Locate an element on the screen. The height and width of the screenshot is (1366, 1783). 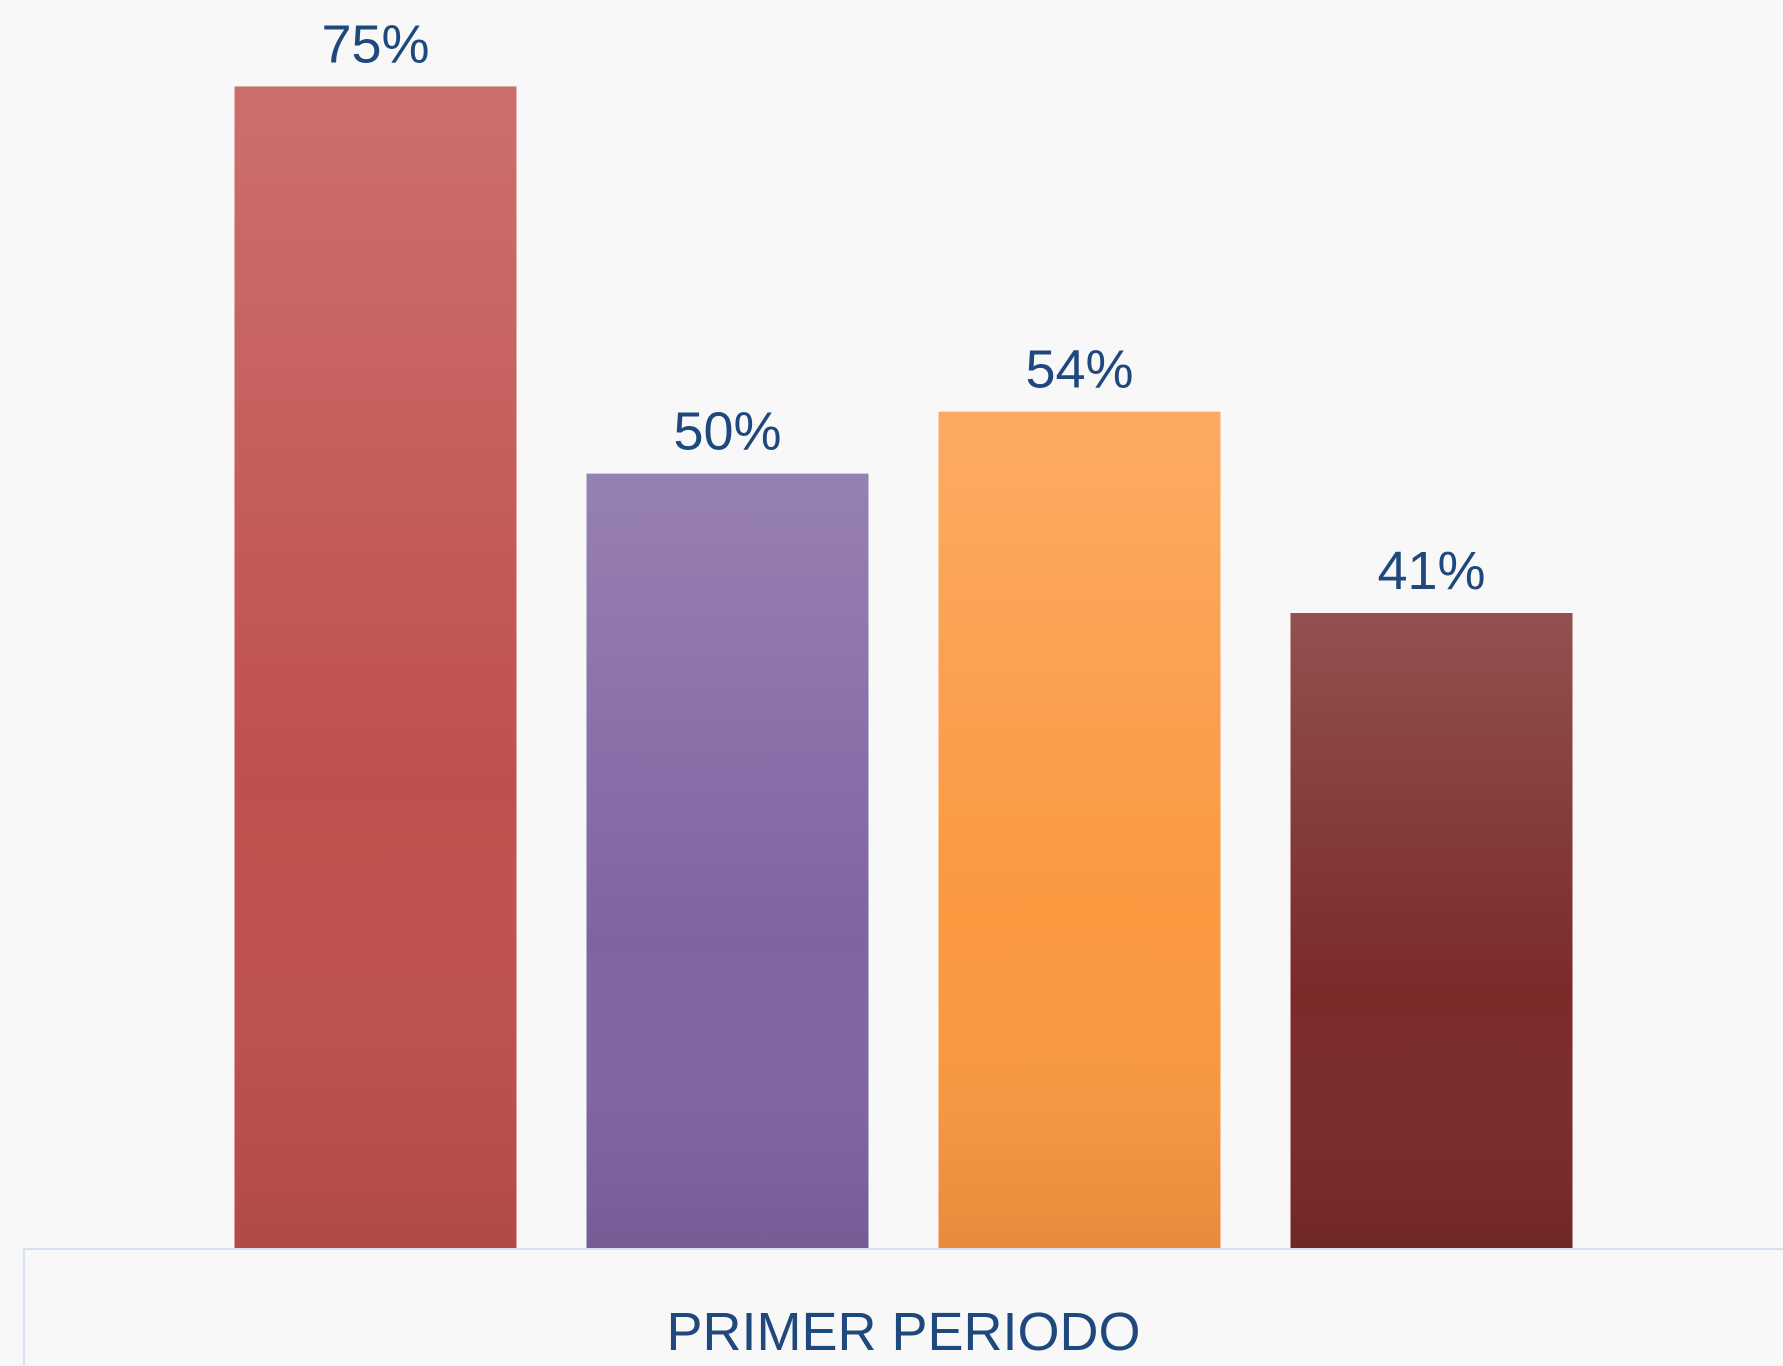
category-axis-box is located at coordinates (903, 1307).